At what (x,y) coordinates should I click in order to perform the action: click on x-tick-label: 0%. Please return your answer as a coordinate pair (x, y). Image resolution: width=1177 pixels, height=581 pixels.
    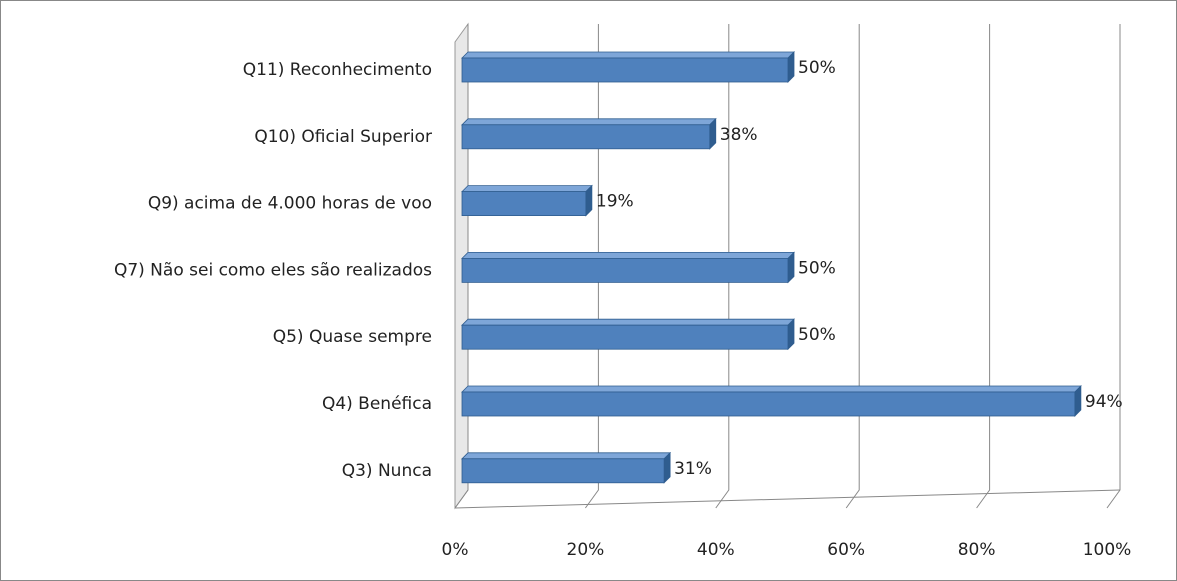
    Looking at the image, I should click on (455, 550).